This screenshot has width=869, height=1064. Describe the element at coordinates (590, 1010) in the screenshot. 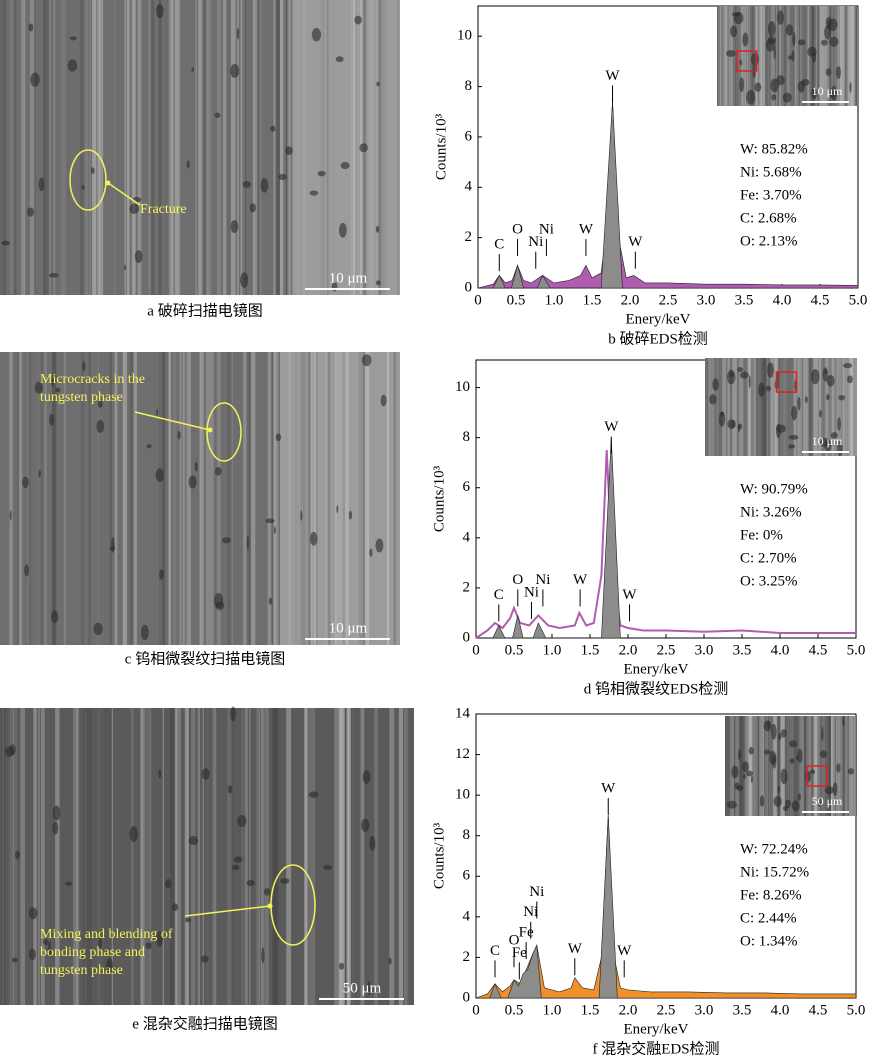

I see `x-tick-label: 1.5` at that location.